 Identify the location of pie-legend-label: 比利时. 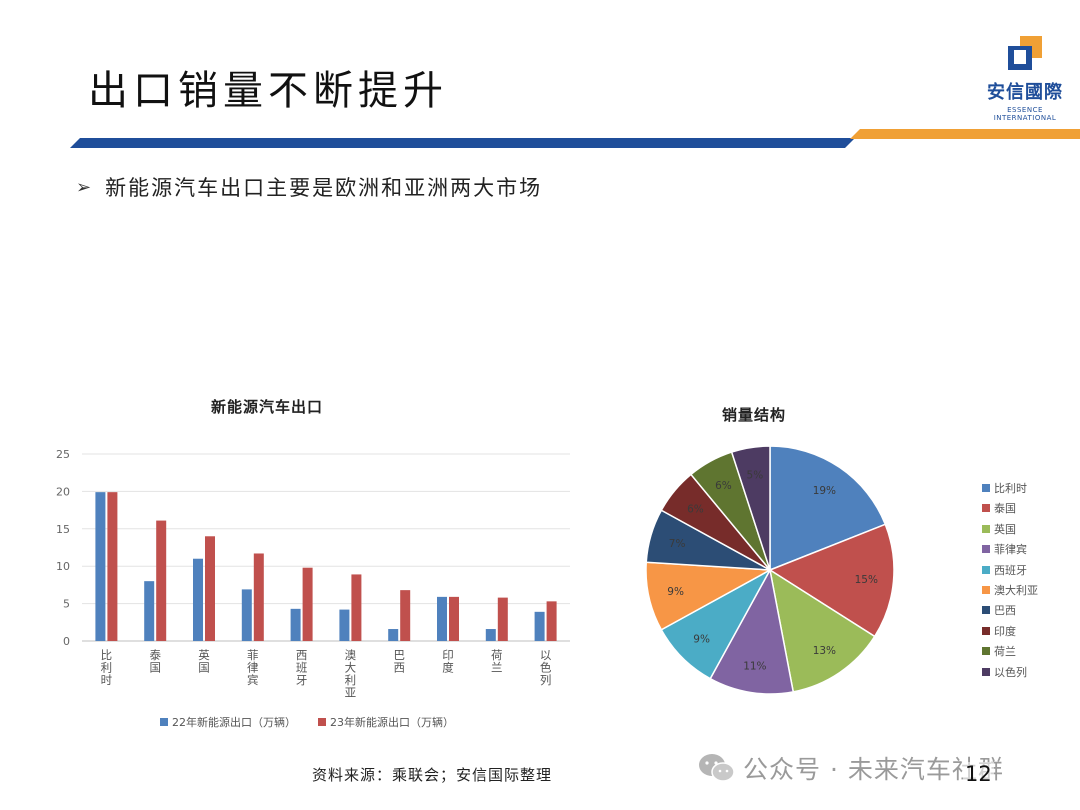
(1010, 488).